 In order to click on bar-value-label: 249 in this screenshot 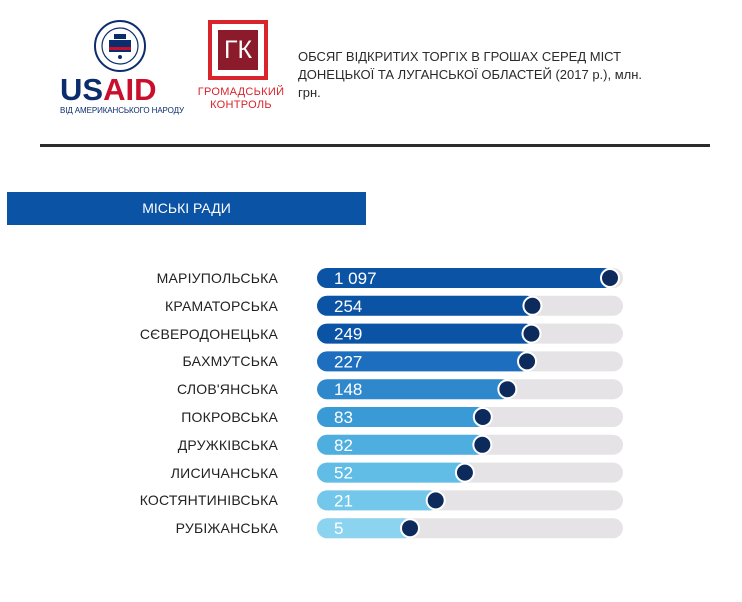, I will do `click(348, 334)`.